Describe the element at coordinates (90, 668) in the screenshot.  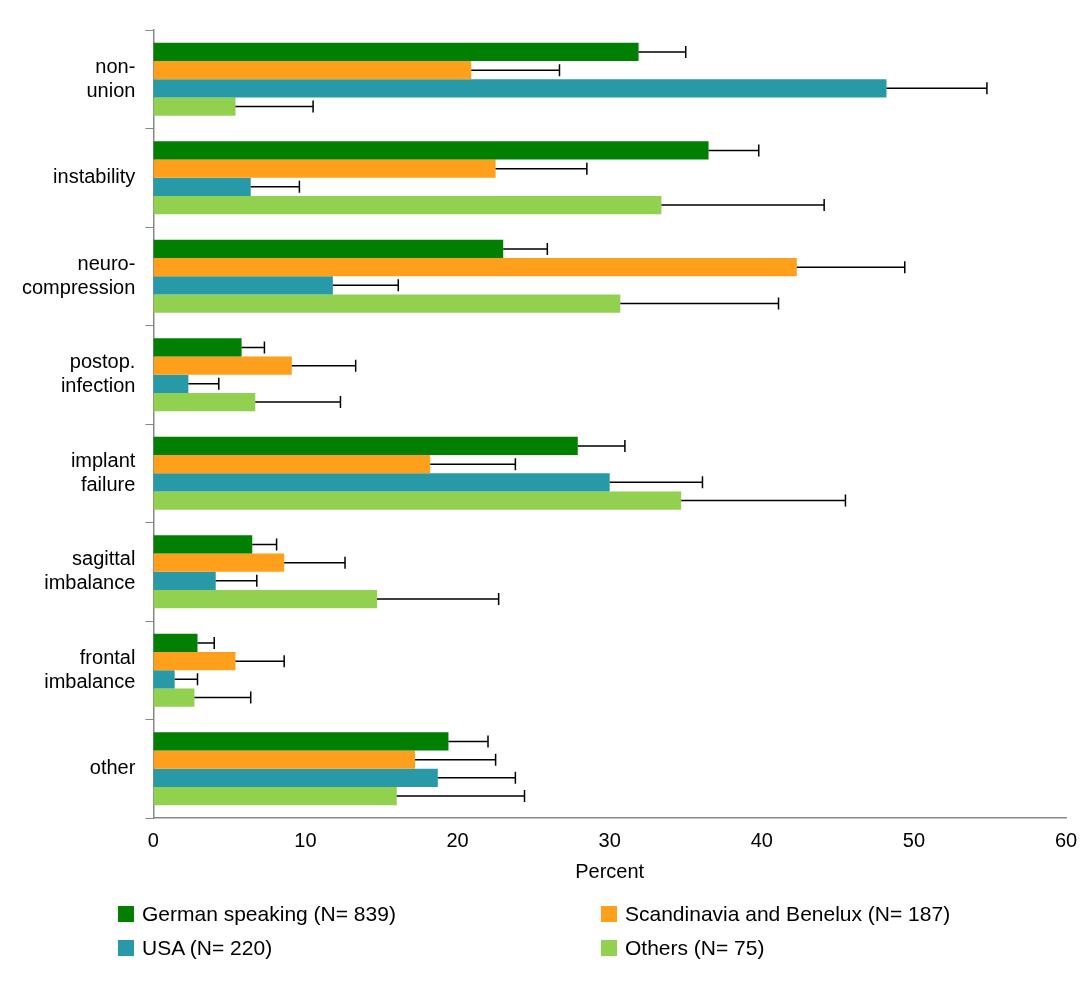
I see `y-tick-label: frontal imbalance` at that location.